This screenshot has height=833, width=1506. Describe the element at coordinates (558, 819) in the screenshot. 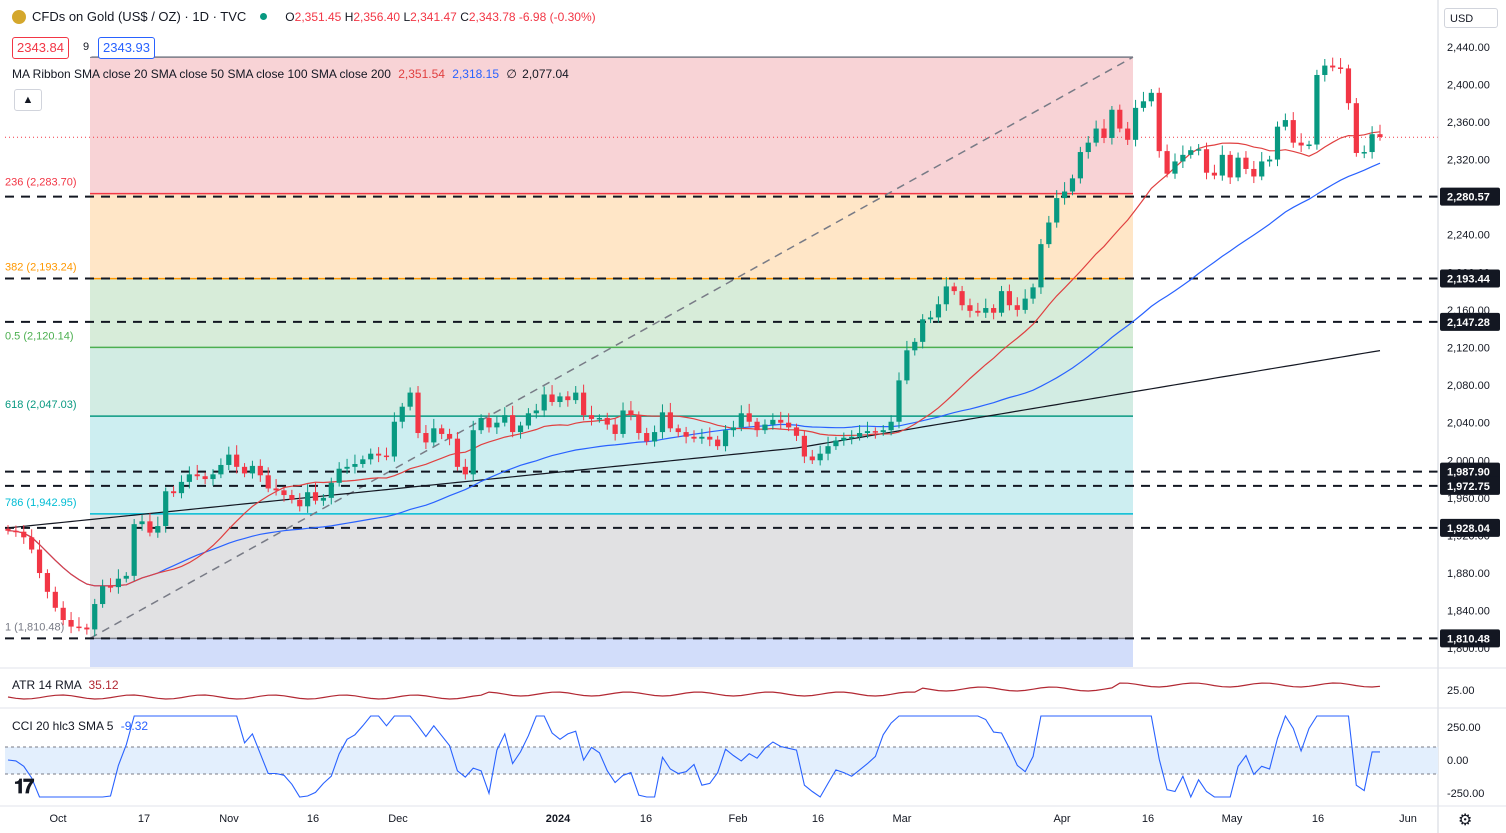

I see `time-axis-tick: 2024` at that location.